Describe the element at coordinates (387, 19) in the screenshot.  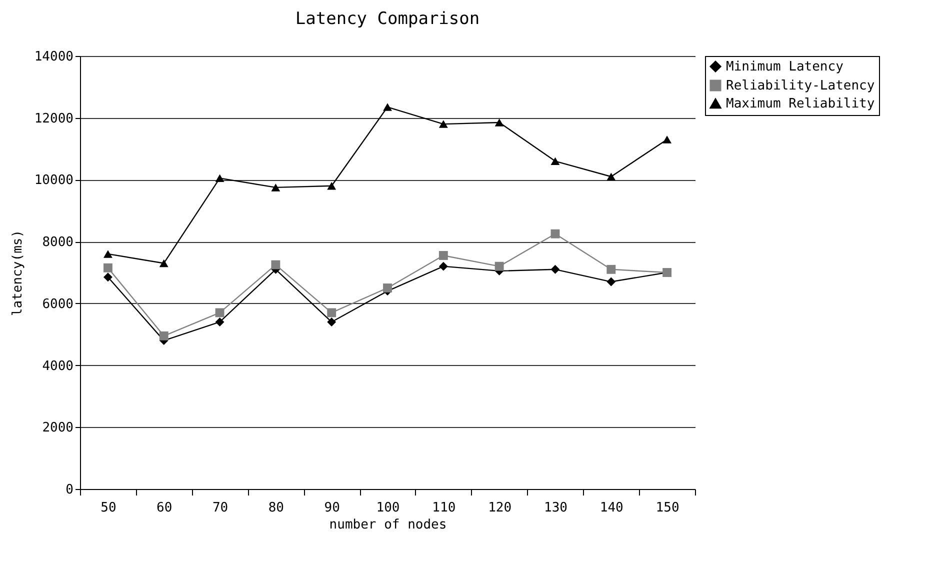
I see `chart-title: Latency Comparison` at that location.